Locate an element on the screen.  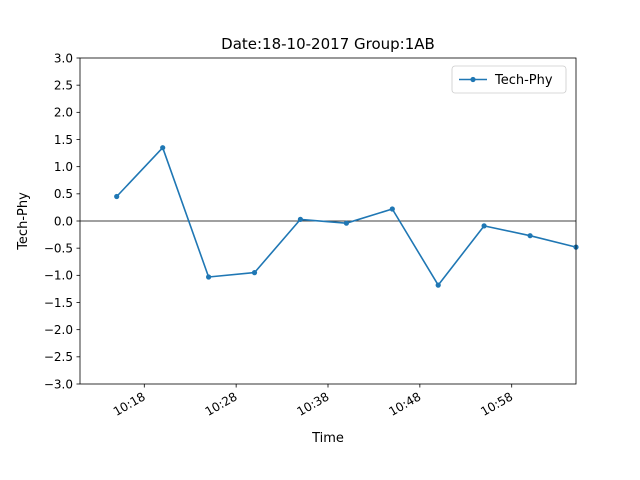
legend-marker is located at coordinates (473, 79).